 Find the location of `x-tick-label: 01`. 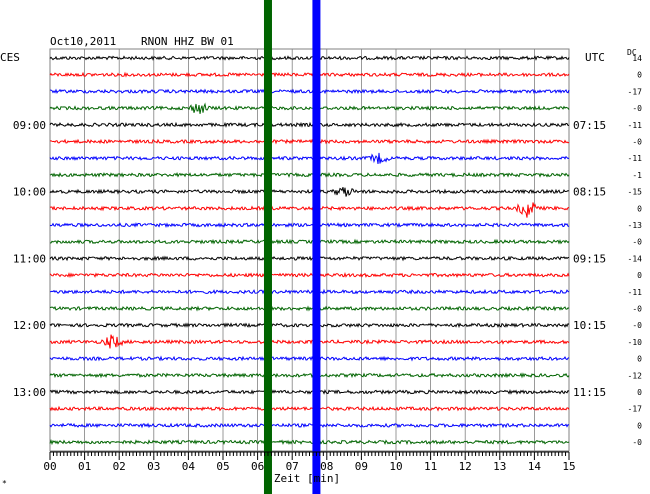

x-tick-label: 01 is located at coordinates (84, 466).